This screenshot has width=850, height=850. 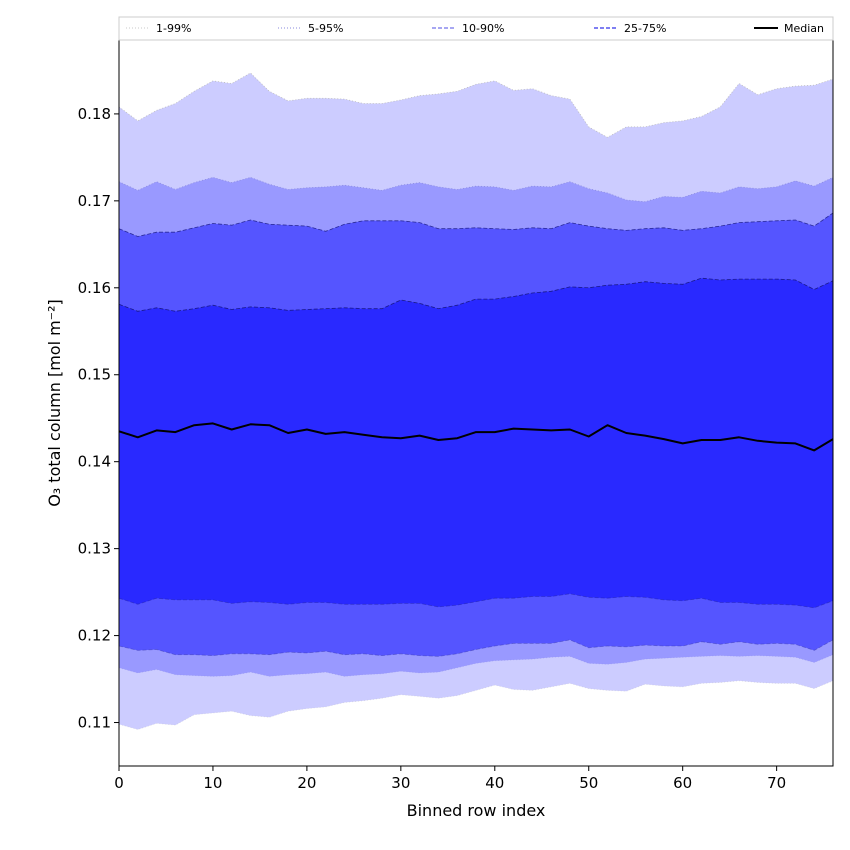 What do you see at coordinates (306, 783) in the screenshot?
I see `x-tick-label: 20` at bounding box center [306, 783].